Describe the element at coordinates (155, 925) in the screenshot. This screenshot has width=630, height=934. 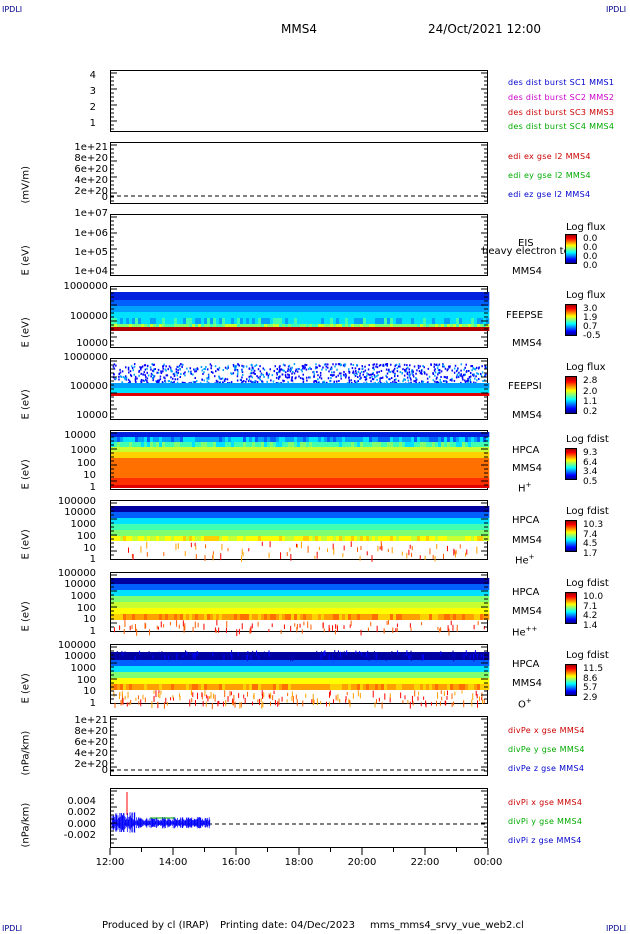
I see `footer-produced: Produced by cl (IRAP)` at that location.